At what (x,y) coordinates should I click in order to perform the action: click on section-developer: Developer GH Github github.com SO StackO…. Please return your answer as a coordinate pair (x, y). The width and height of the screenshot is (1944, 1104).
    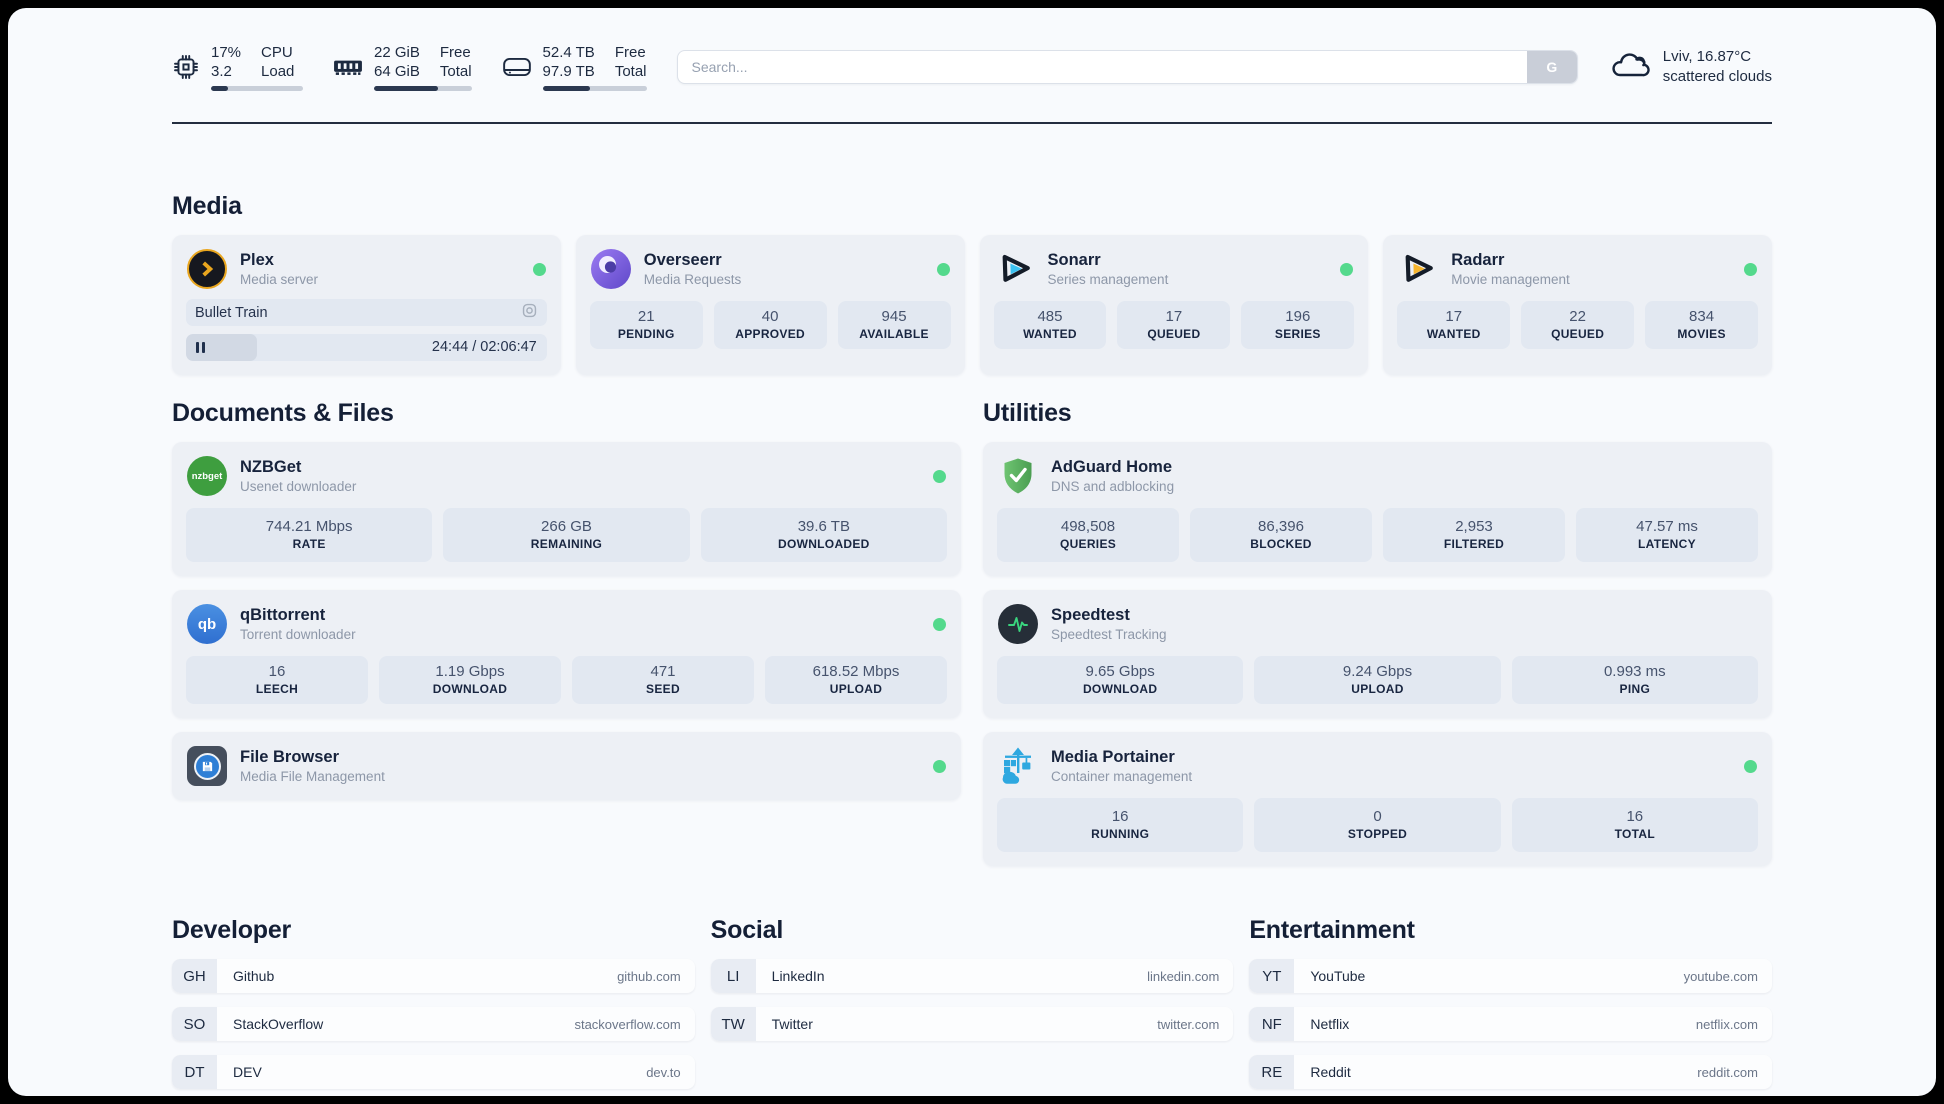
    Looking at the image, I should click on (433, 1006).